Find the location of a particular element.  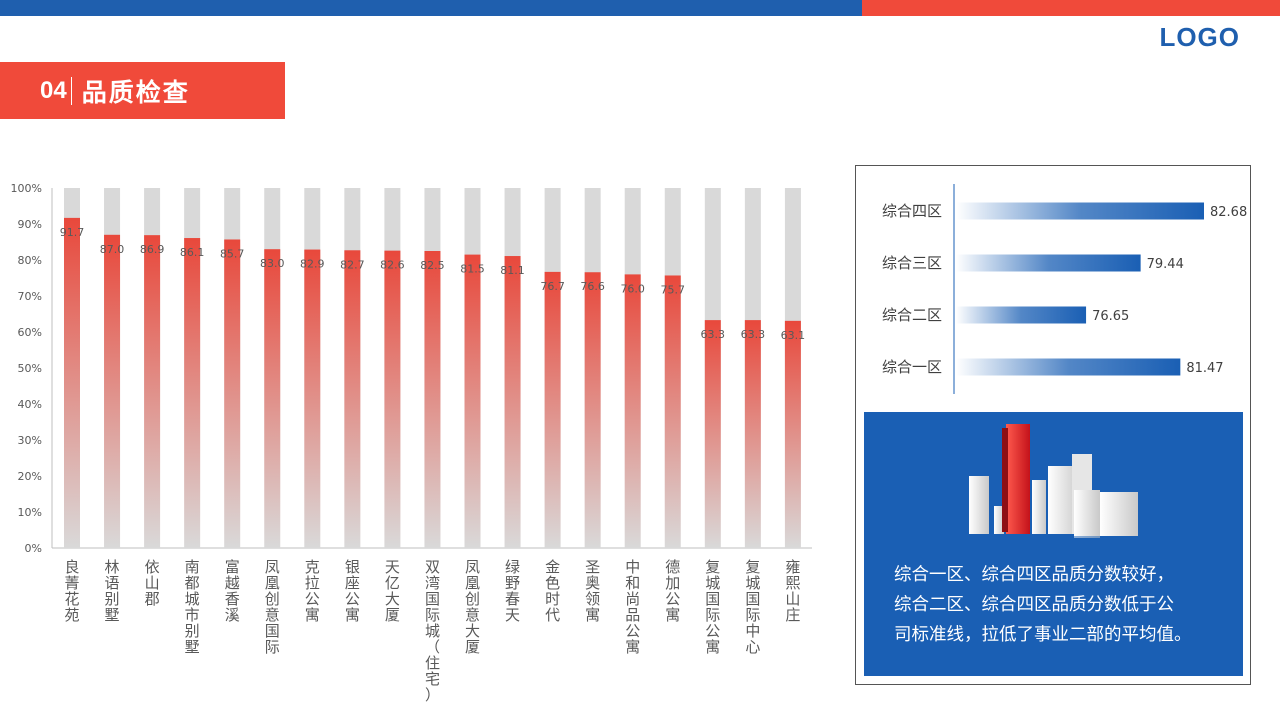

category-label: 圣奥领寓 is located at coordinates (592, 591).